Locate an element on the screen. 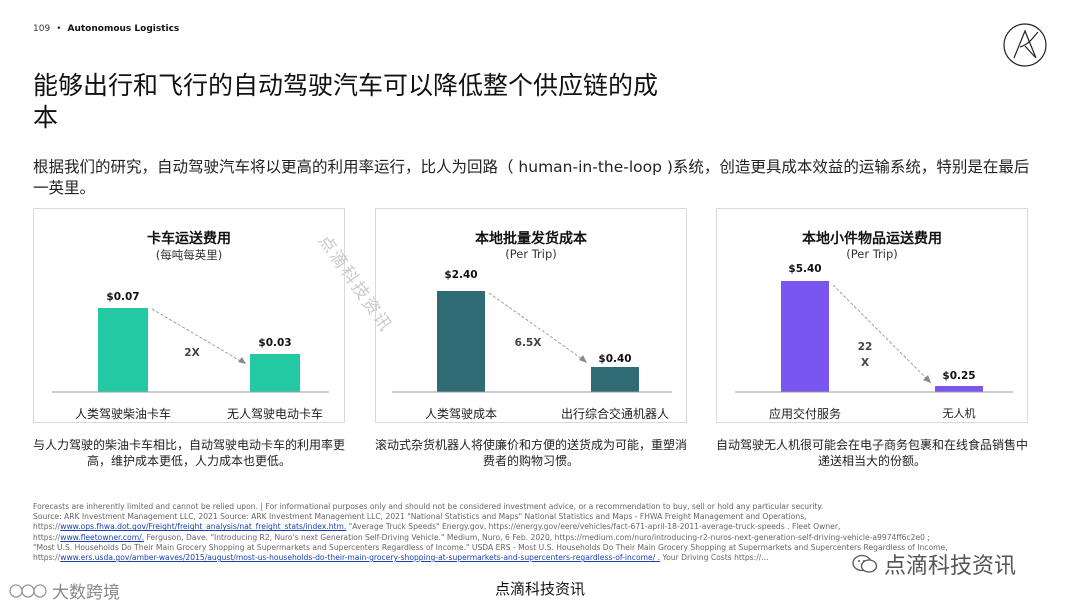  ark-logo-icon is located at coordinates (1025, 45).